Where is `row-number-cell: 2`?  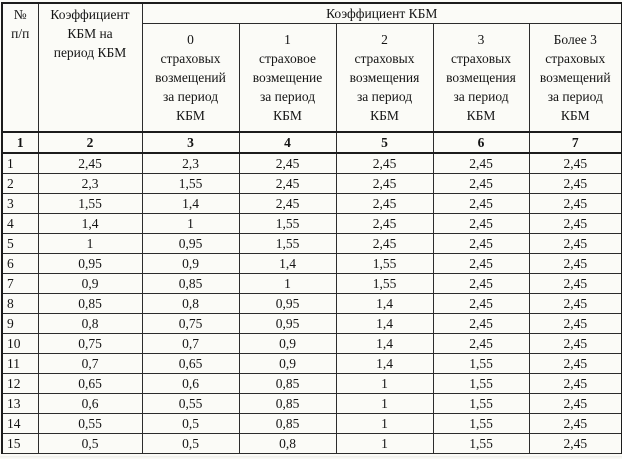 row-number-cell: 2 is located at coordinates (20, 183).